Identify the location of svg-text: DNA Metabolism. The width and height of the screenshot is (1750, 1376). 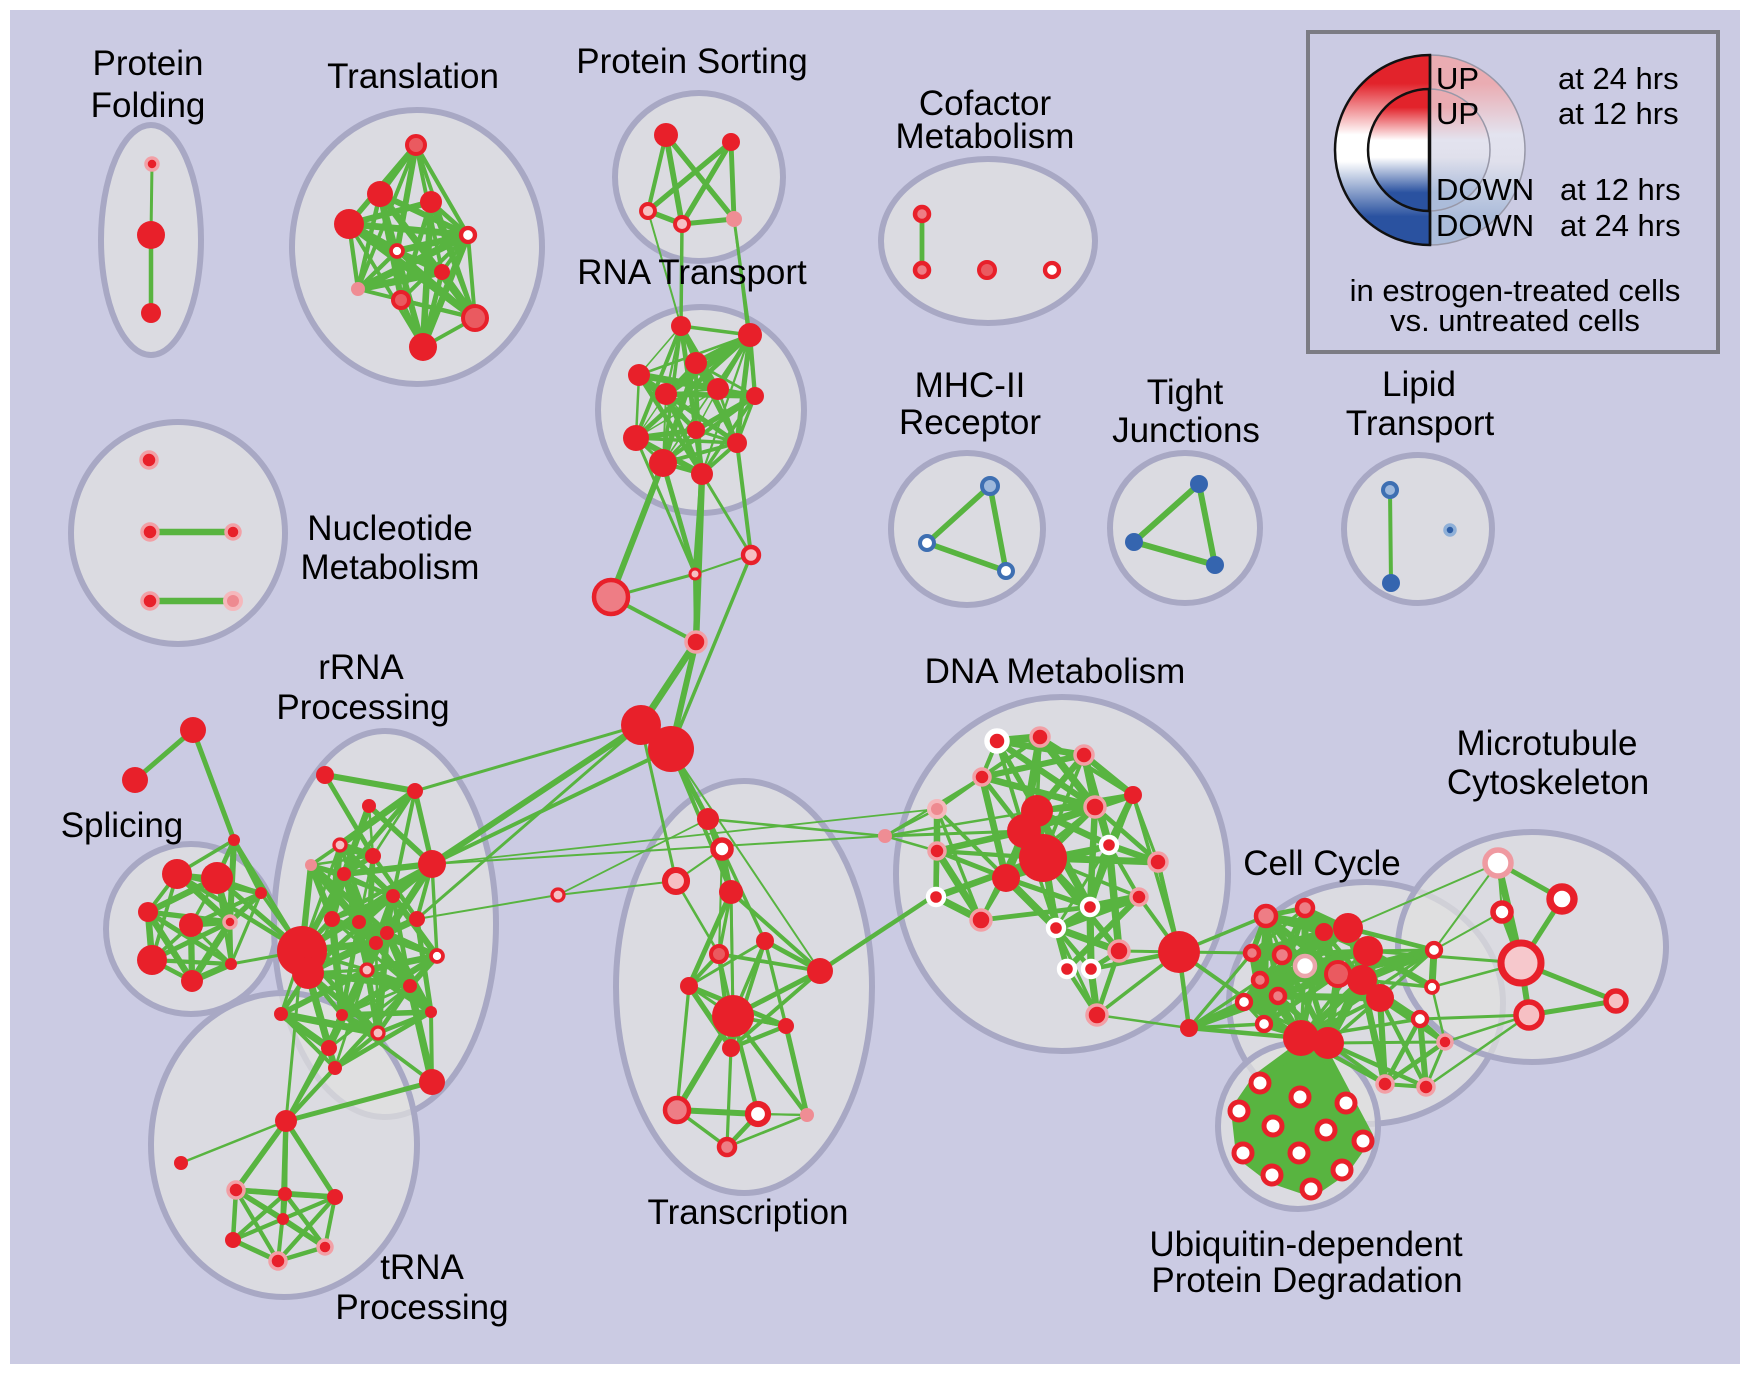
(1055, 671).